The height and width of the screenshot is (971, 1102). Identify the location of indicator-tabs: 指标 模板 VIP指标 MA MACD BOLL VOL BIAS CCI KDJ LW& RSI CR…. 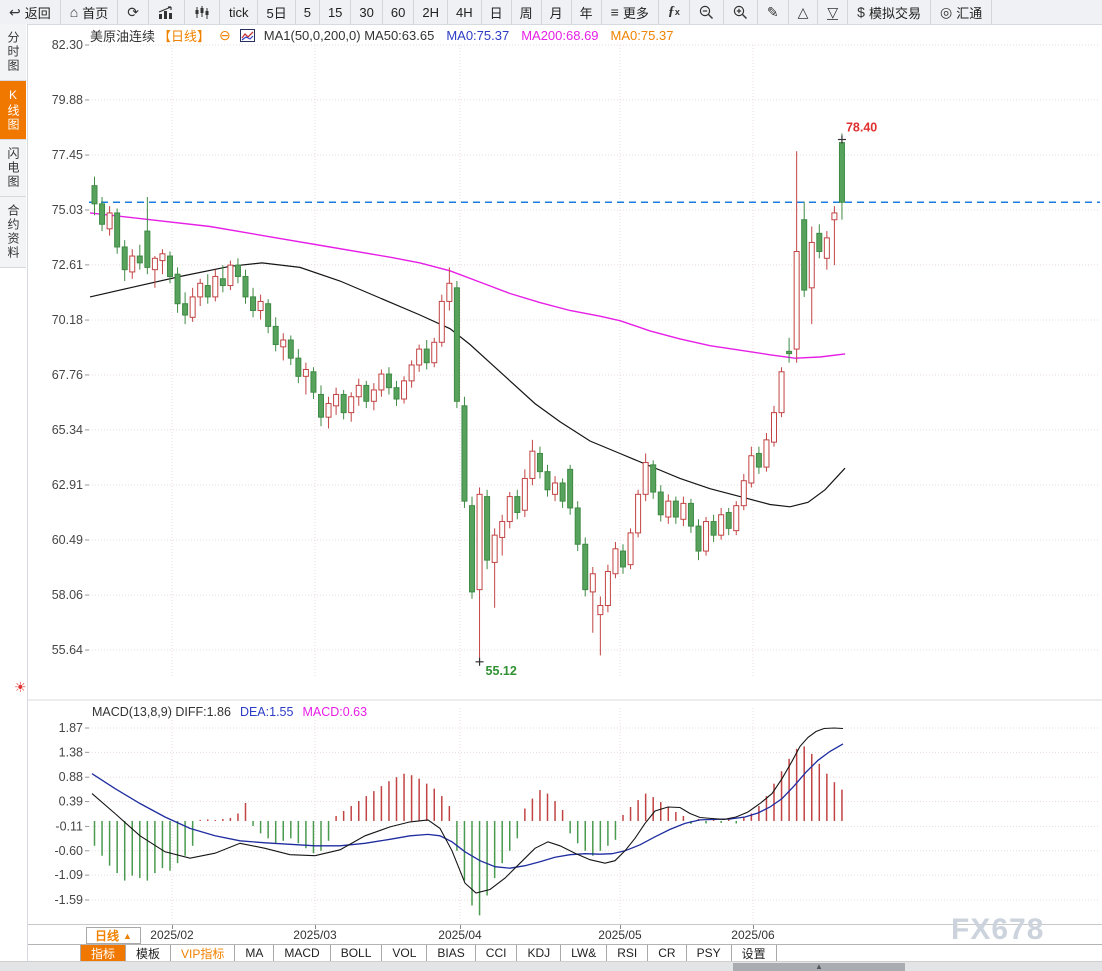
(564, 952).